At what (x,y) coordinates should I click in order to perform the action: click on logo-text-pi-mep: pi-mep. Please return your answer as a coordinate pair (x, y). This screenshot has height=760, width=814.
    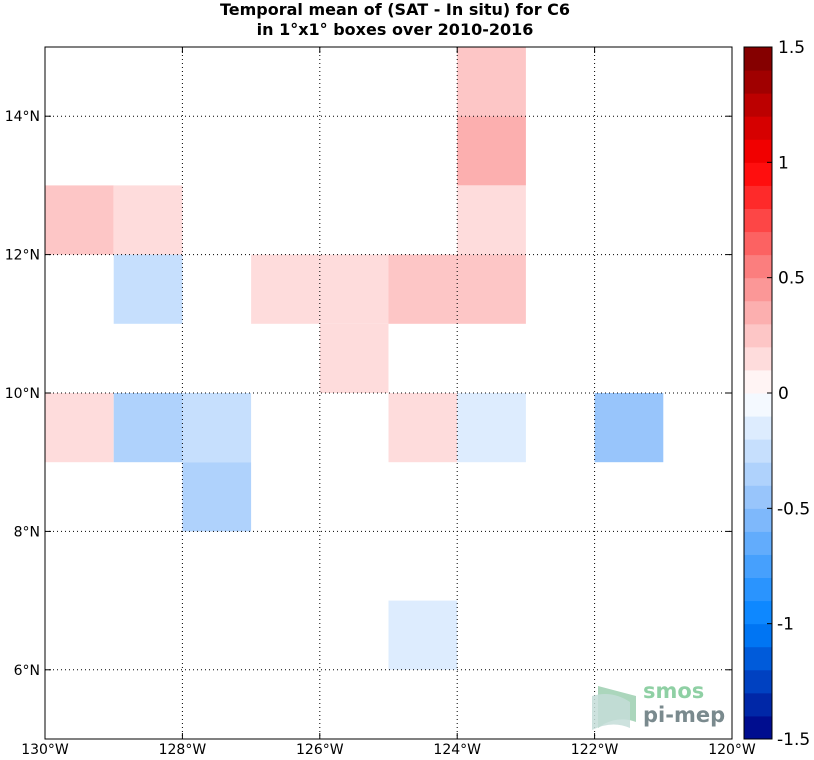
    Looking at the image, I should click on (684, 715).